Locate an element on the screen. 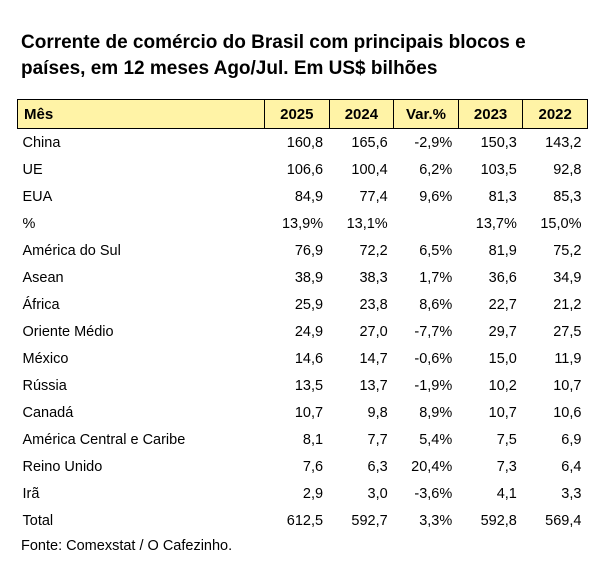  table-cell: 14,7 is located at coordinates (373, 358).